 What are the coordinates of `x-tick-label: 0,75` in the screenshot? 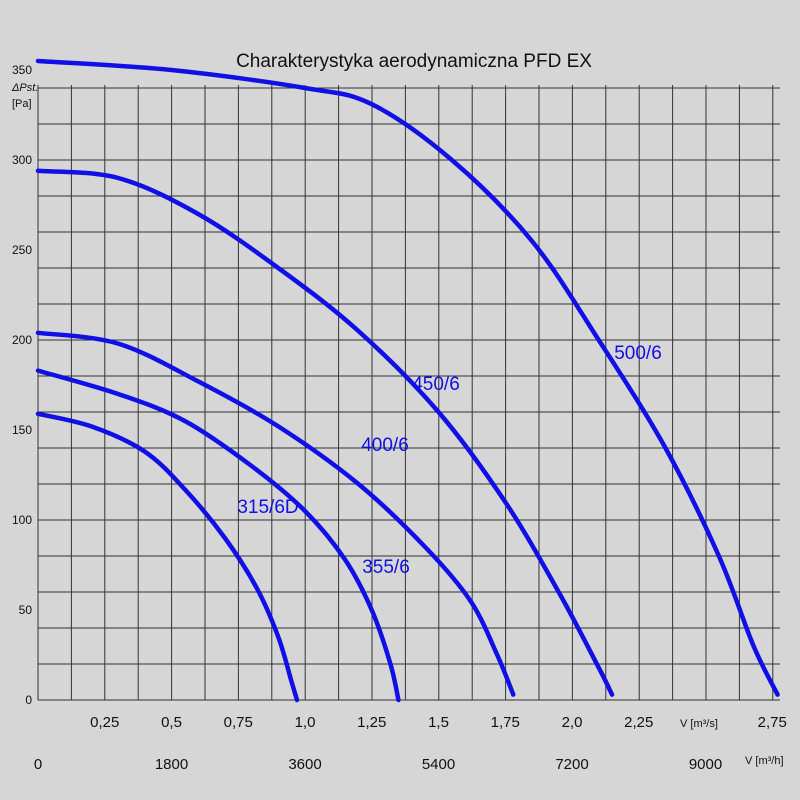 It's located at (238, 722).